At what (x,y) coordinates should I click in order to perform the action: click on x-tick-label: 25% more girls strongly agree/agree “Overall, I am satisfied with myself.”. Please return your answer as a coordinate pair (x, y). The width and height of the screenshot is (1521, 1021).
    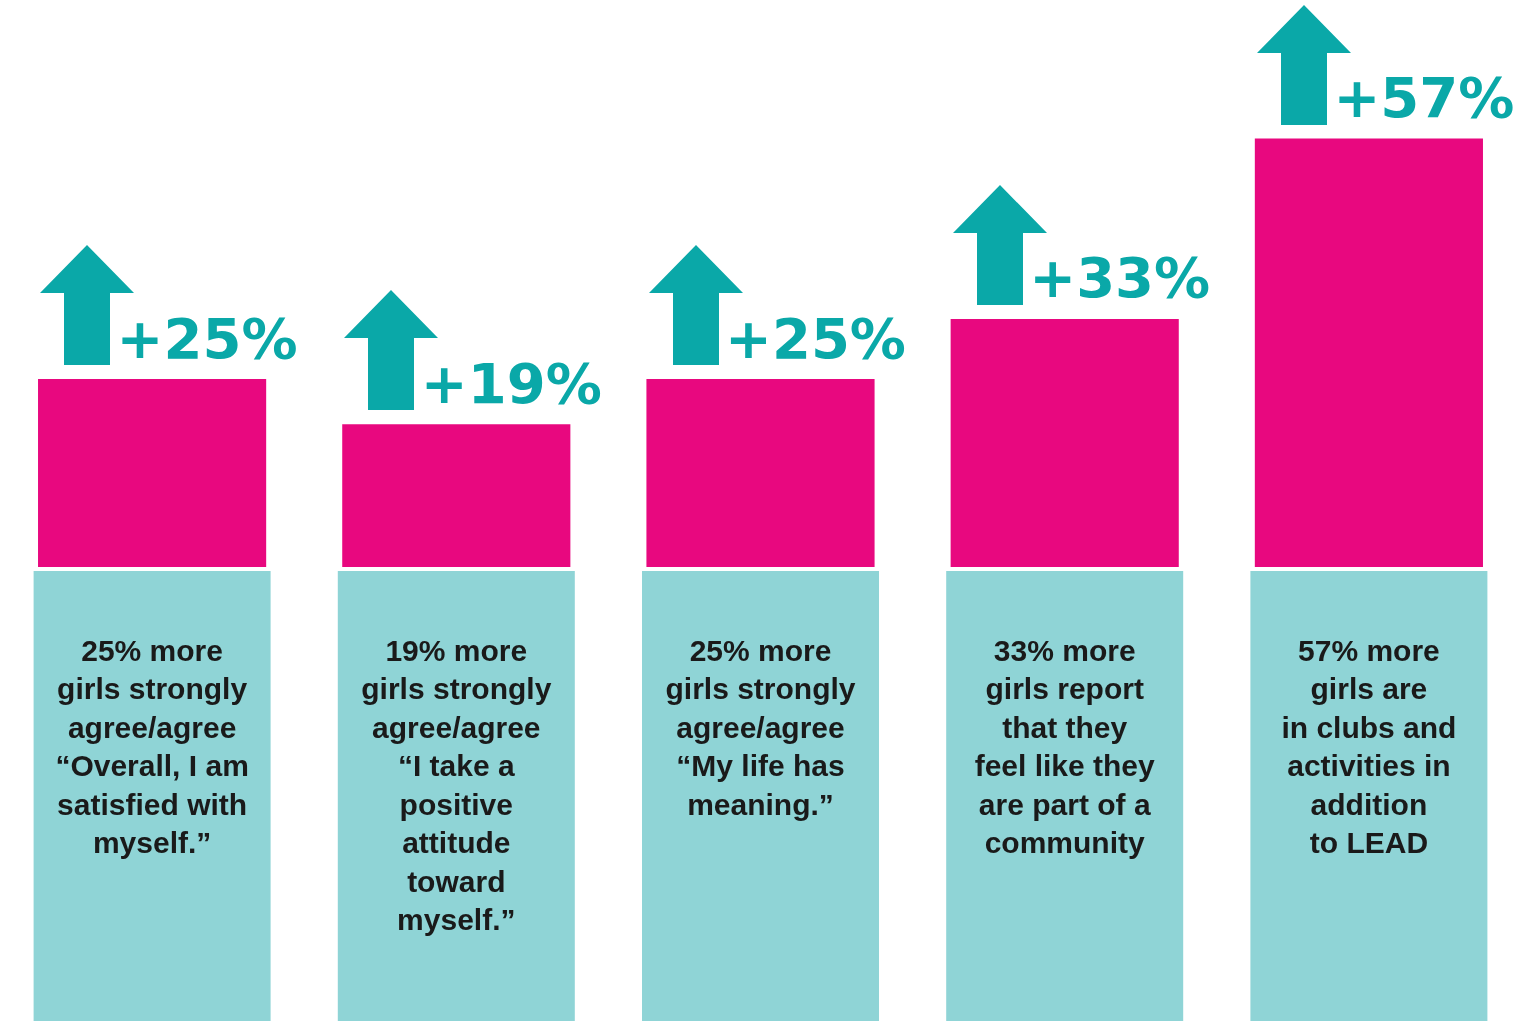
    Looking at the image, I should click on (152, 746).